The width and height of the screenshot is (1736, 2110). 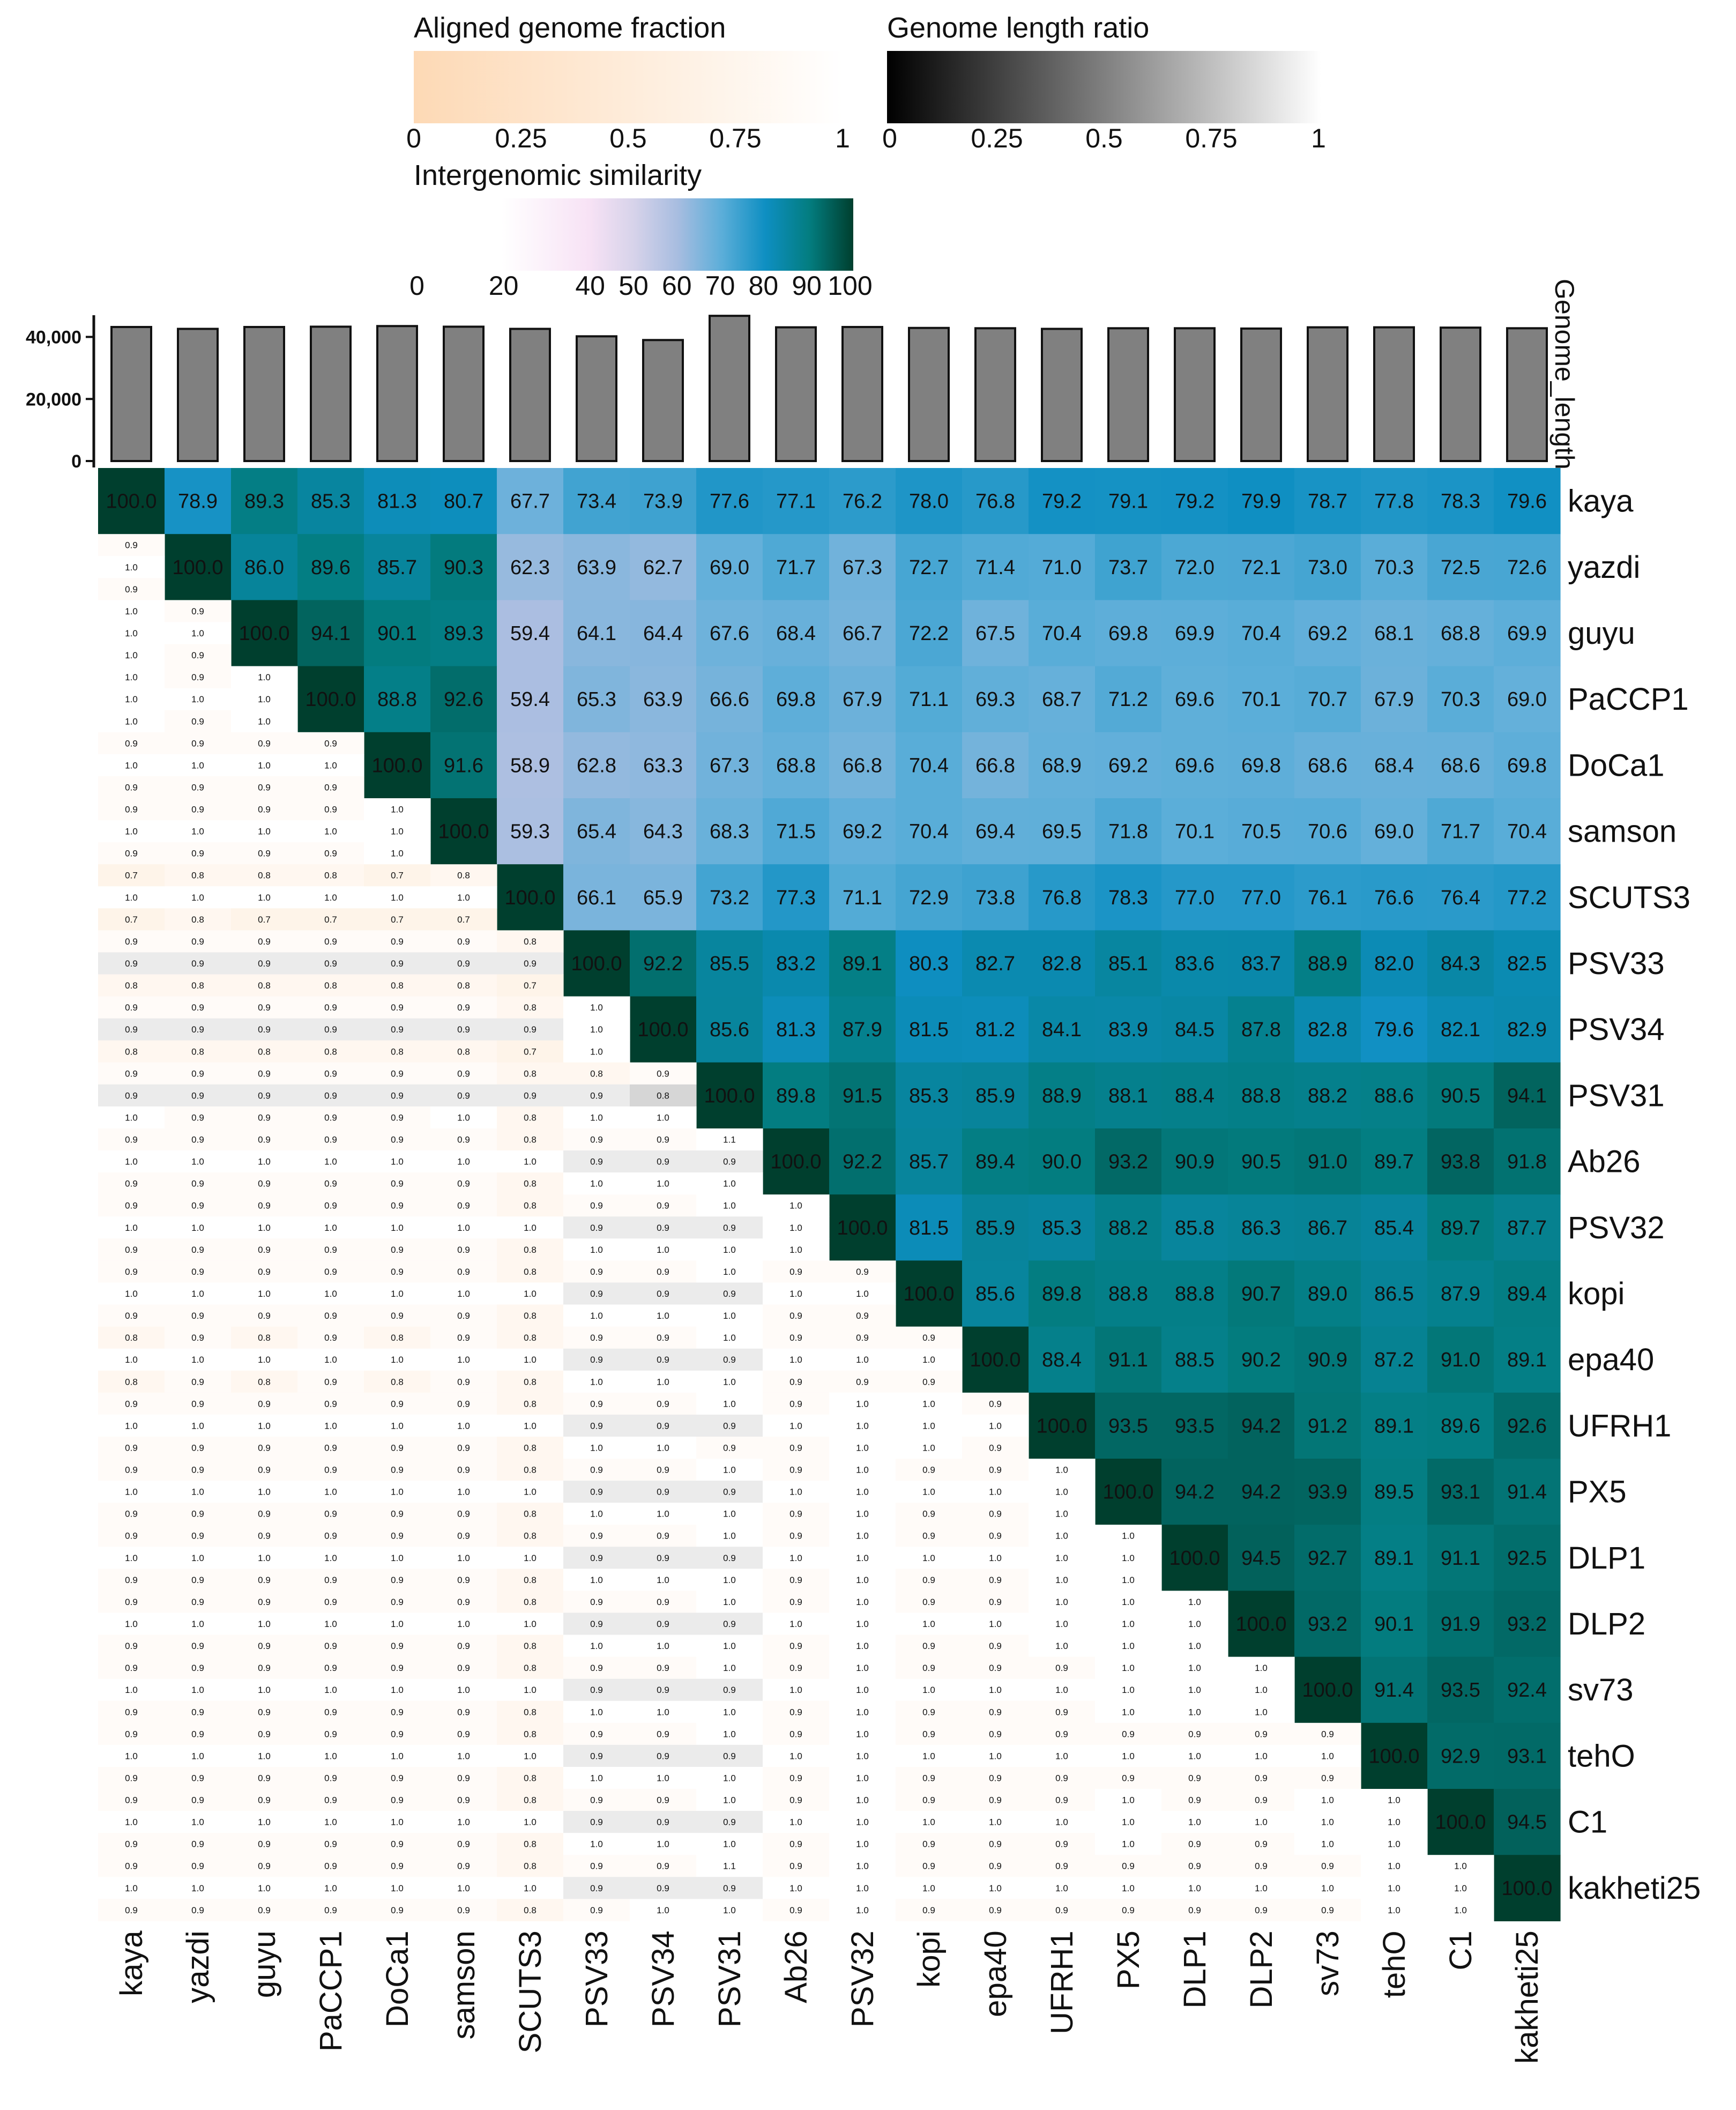 I want to click on legend-similarity-tick: 50, so click(x=634, y=286).